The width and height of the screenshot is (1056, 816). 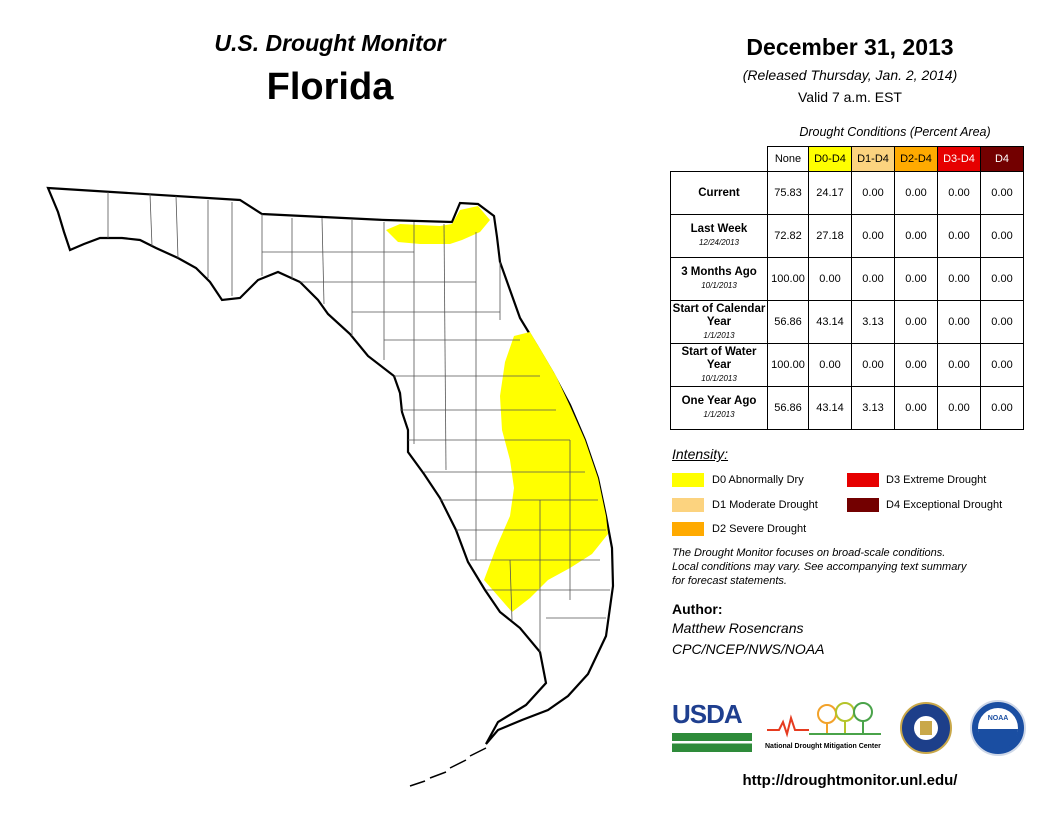 What do you see at coordinates (719, 192) in the screenshot?
I see `row-label: Current` at bounding box center [719, 192].